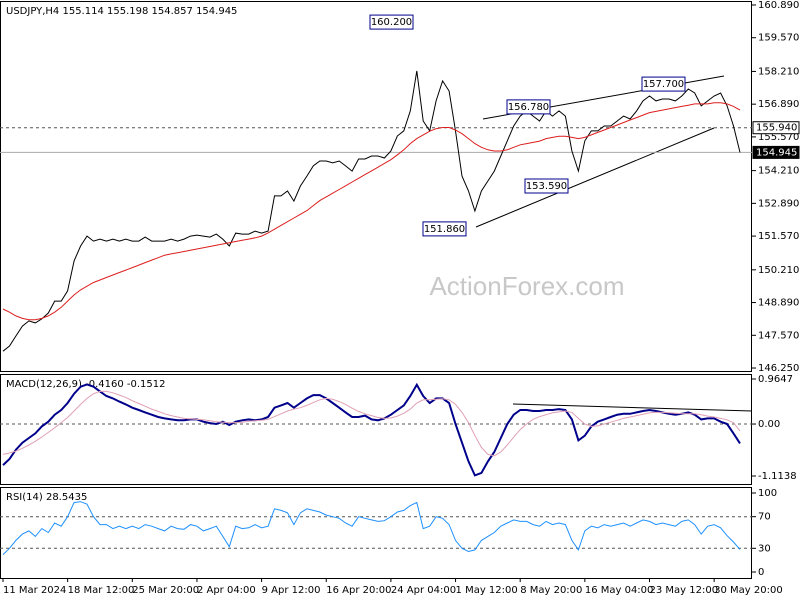 Image resolution: width=800 pixels, height=600 pixels. Describe the element at coordinates (778, 236) in the screenshot. I see `y-tick-label: 151.570` at that location.